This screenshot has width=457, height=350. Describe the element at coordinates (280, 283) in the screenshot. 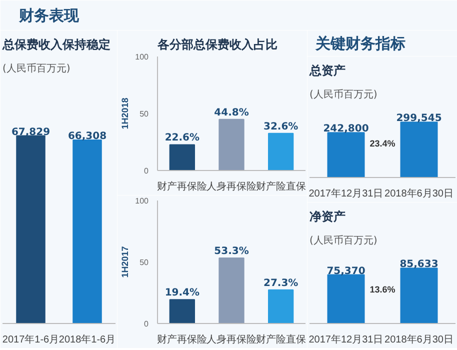

I see `data-label: 27.3%` at that location.